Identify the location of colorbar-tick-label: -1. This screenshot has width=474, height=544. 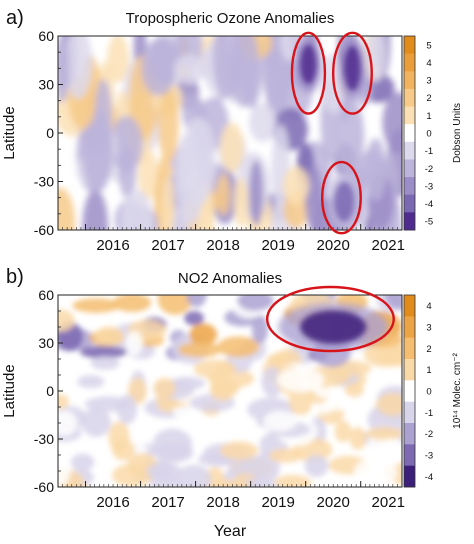
(429, 413).